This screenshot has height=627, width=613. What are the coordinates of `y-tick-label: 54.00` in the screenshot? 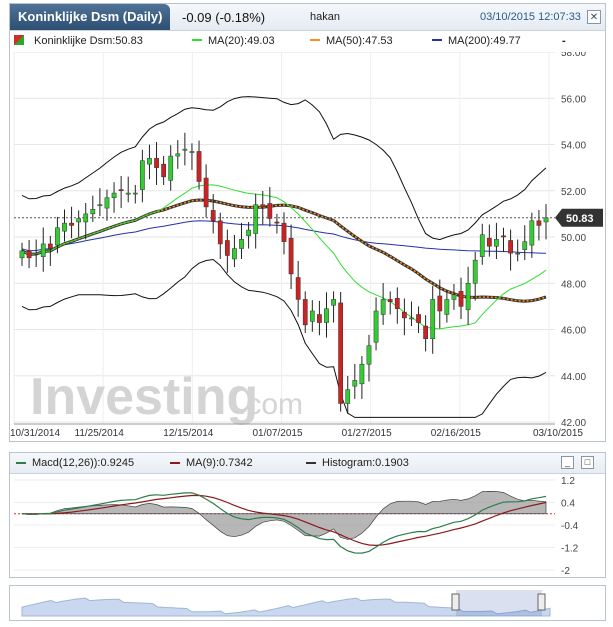 It's located at (573, 146).